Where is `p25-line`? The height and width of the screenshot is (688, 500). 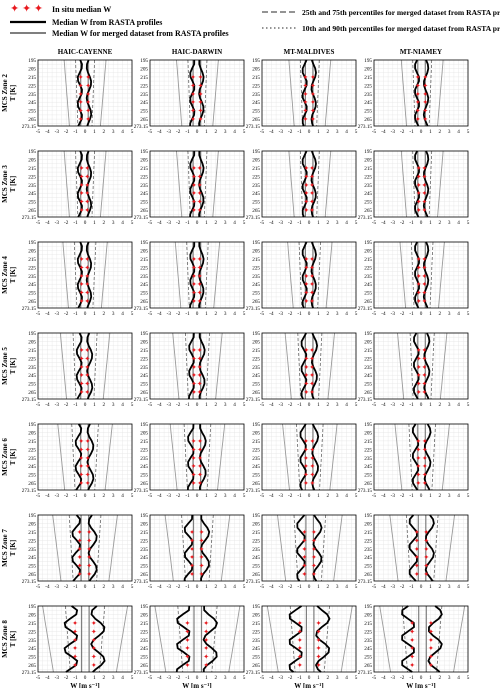 p25-line is located at coordinates (77, 184).